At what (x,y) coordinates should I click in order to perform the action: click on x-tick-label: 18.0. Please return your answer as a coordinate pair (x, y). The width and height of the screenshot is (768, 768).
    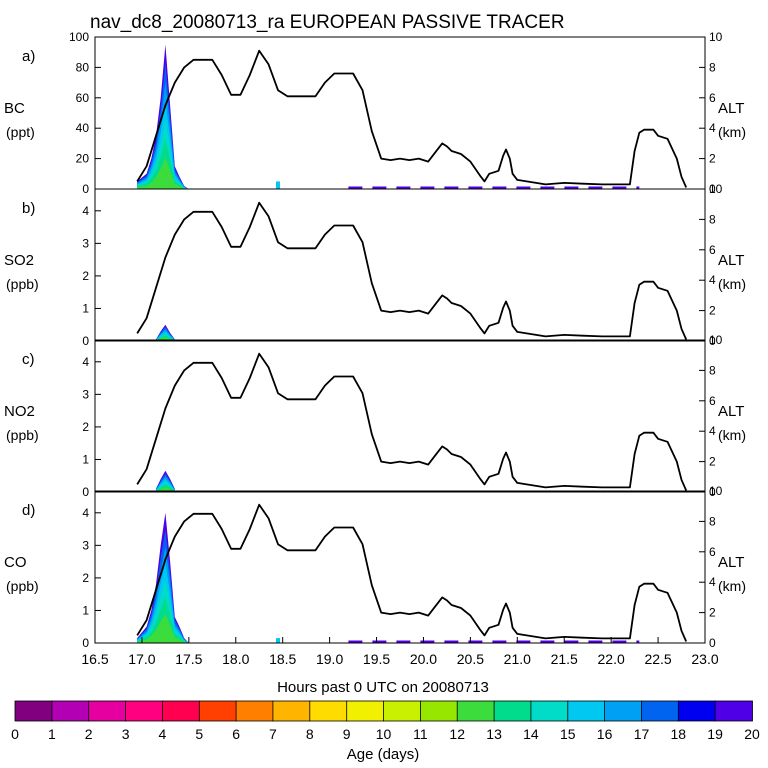
    Looking at the image, I should click on (235, 659).